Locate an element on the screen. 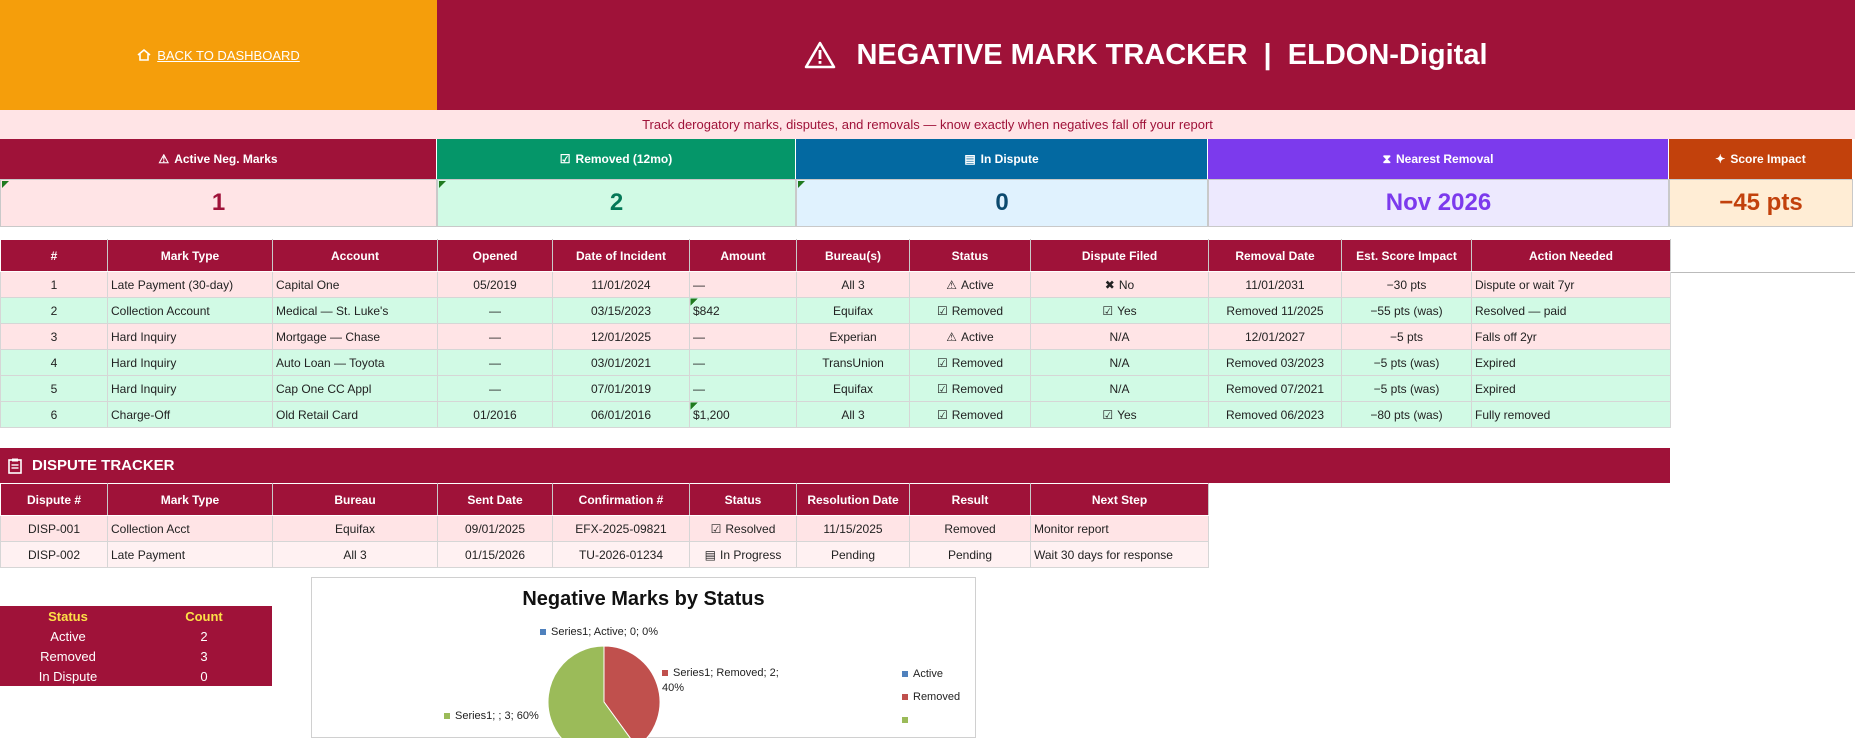  cell-action: Dispute or wait 7yr is located at coordinates (1571, 284).